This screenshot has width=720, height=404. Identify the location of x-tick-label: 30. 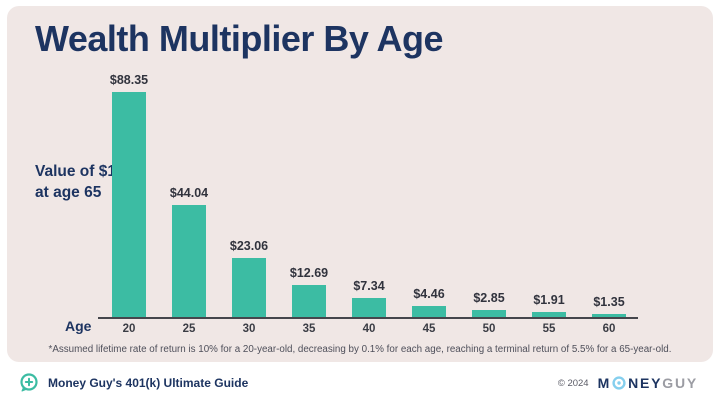
(249, 329).